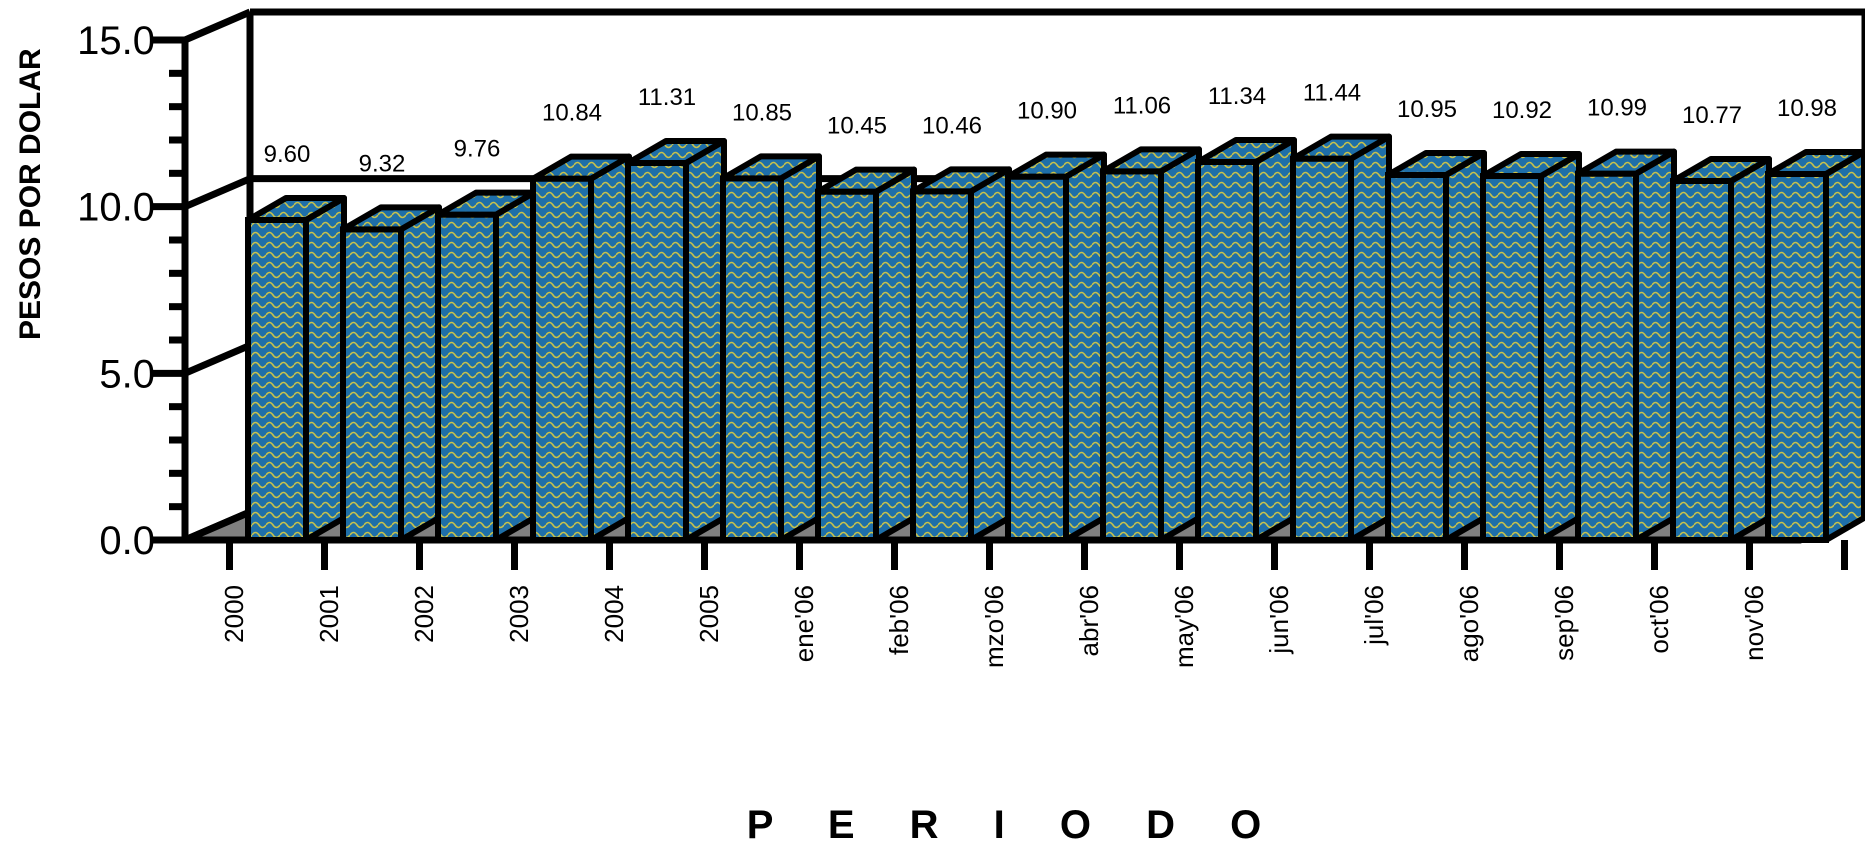 The image size is (1865, 849). What do you see at coordinates (519, 614) in the screenshot?
I see `x-tick-label: 2003` at bounding box center [519, 614].